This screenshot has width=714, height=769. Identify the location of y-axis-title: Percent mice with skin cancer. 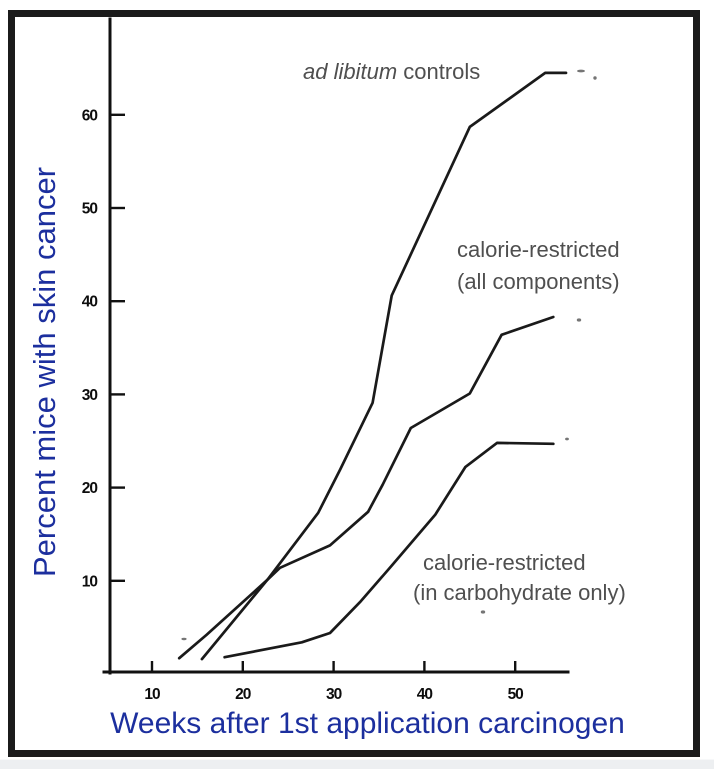
(44, 372).